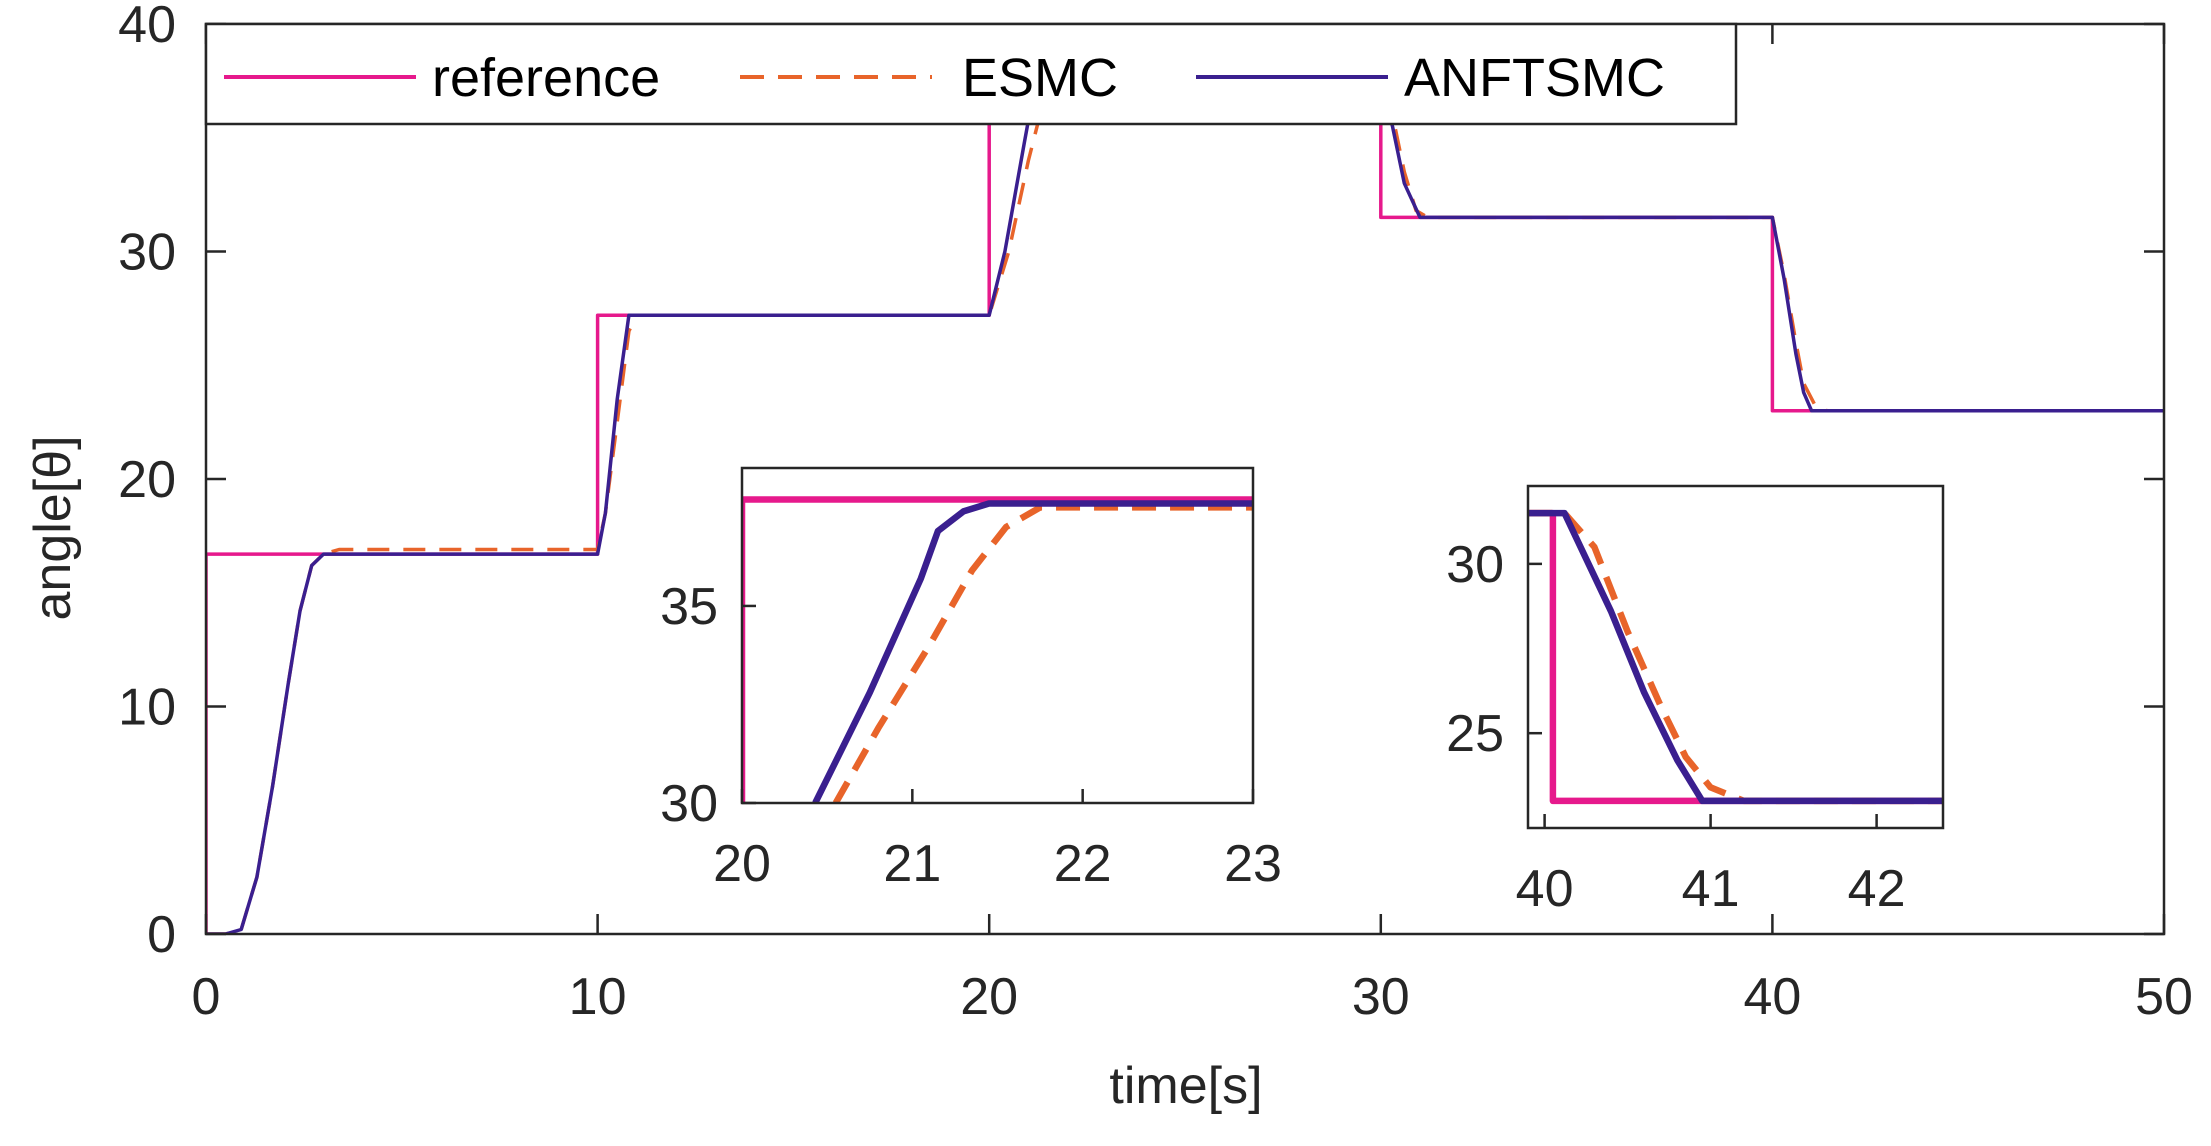  I want to click on inset-right-y-tick-label: 25, so click(1475, 734).